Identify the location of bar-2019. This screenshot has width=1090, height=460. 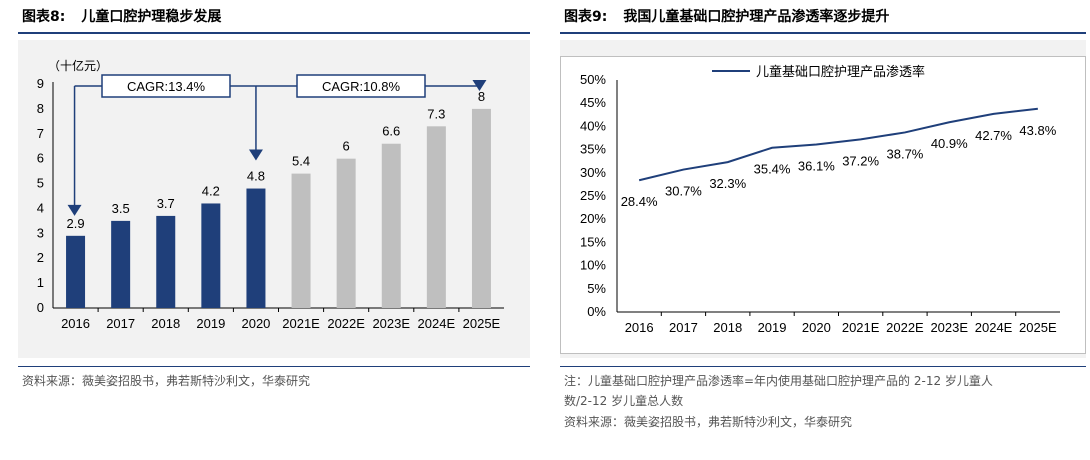
(211, 255).